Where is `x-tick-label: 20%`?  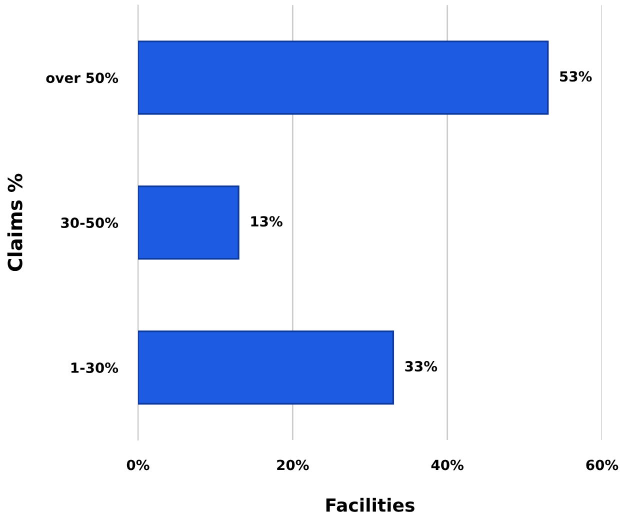 x-tick-label: 20% is located at coordinates (293, 465).